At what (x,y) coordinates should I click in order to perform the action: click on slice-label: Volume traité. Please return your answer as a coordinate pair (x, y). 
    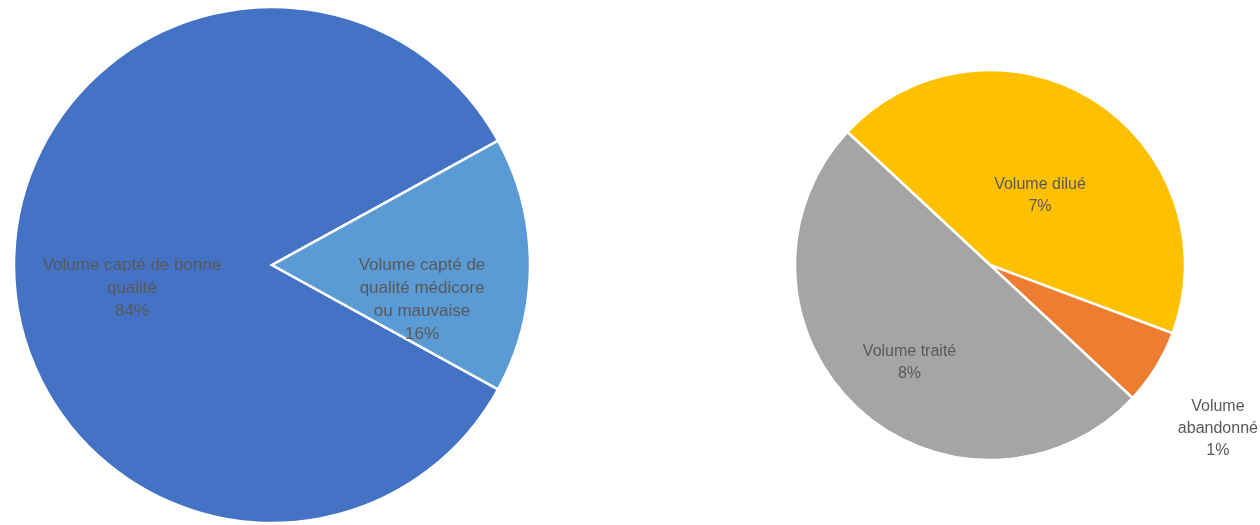
    Looking at the image, I should click on (909, 351).